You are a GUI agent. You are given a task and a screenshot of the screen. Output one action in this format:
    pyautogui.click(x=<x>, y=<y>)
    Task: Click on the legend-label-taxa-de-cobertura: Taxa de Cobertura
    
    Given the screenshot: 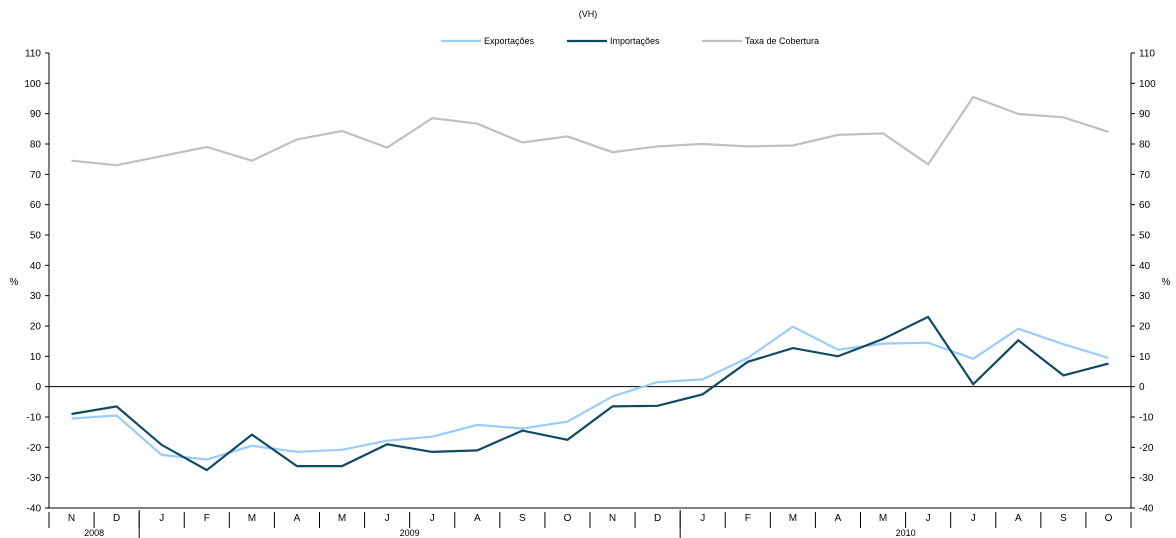 What is the action you would take?
    pyautogui.click(x=782, y=41)
    